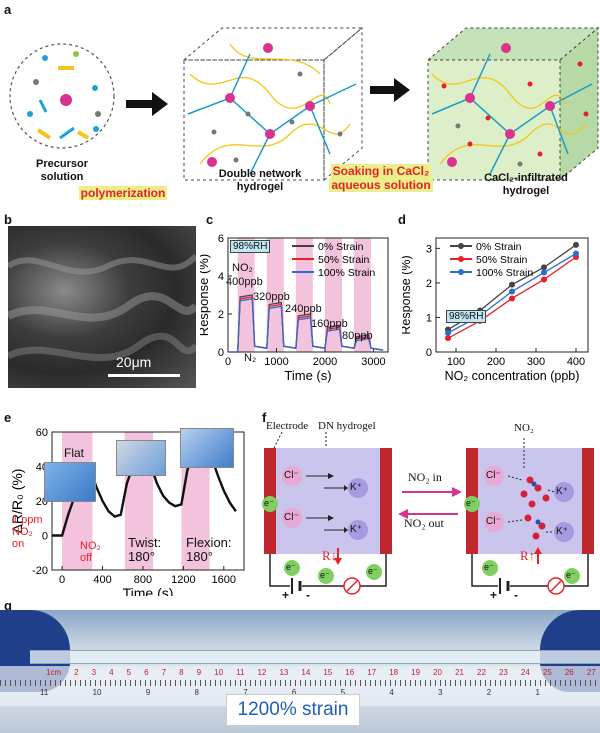  Describe the element at coordinates (381, 178) in the screenshot. I see `soaking-label: Soaking in CaCl₂ aqueous solution` at that location.